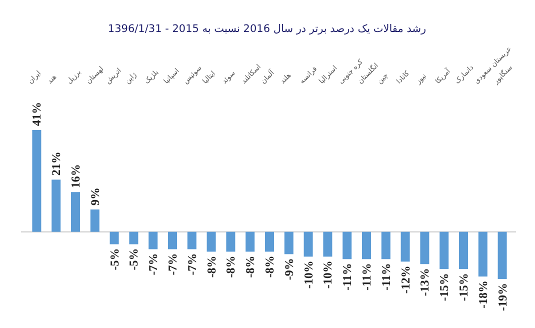 Image resolution: width=535 pixels, height=328 pixels. What do you see at coordinates (56, 164) in the screenshot?
I see `data-label: 21%` at bounding box center [56, 164].